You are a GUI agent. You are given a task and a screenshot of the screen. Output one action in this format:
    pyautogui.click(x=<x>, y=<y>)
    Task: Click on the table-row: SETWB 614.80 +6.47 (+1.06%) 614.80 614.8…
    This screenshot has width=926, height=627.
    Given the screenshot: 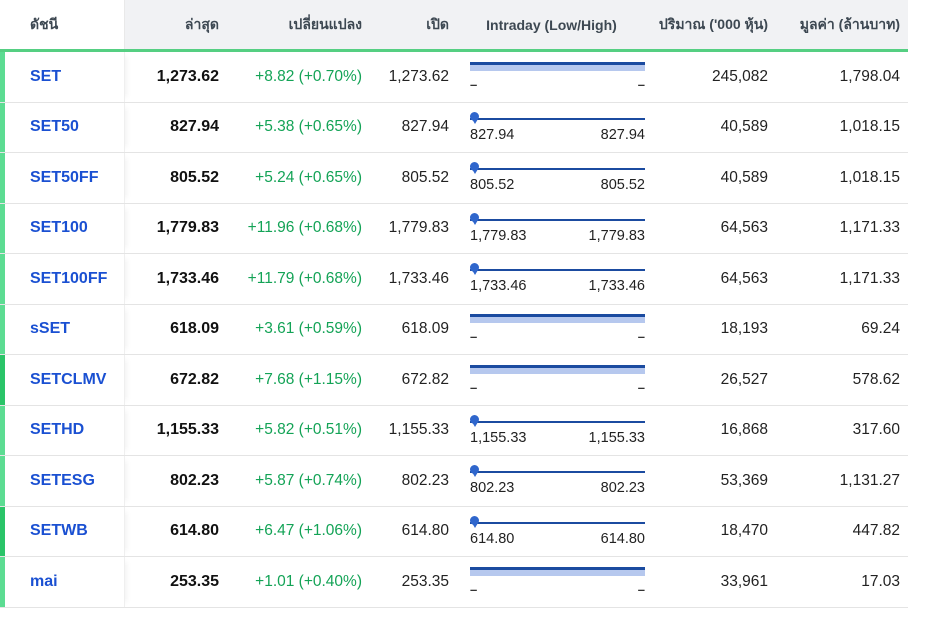 What is the action you would take?
    pyautogui.click(x=454, y=531)
    